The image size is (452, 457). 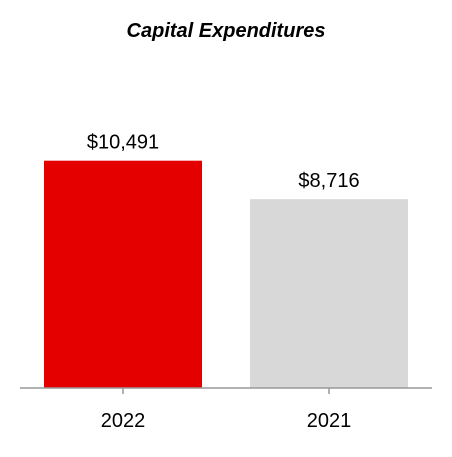 I want to click on x-tick-label-2021: 2021, so click(x=329, y=421).